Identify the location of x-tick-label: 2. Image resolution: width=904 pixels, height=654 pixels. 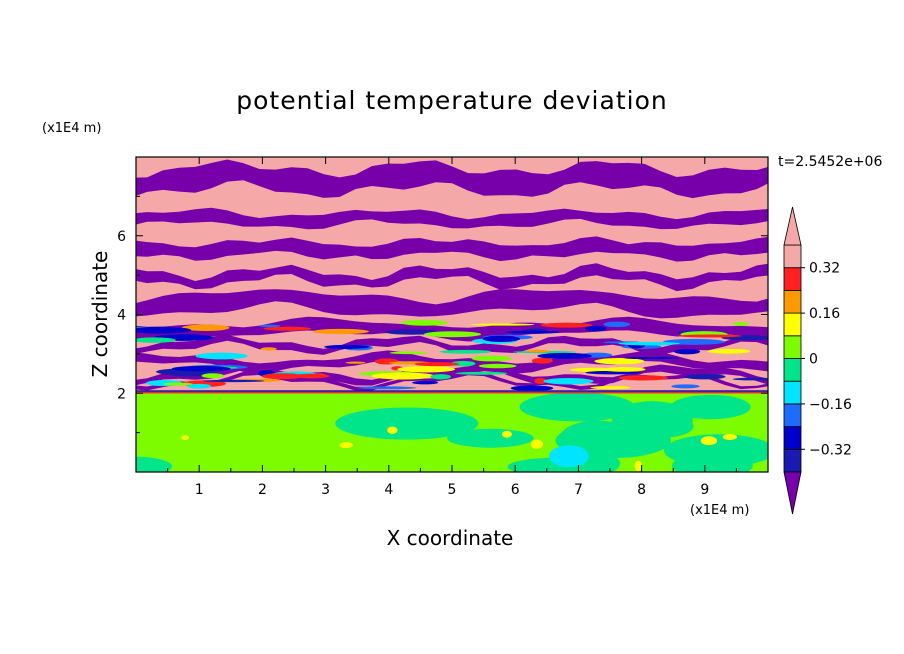
(262, 490).